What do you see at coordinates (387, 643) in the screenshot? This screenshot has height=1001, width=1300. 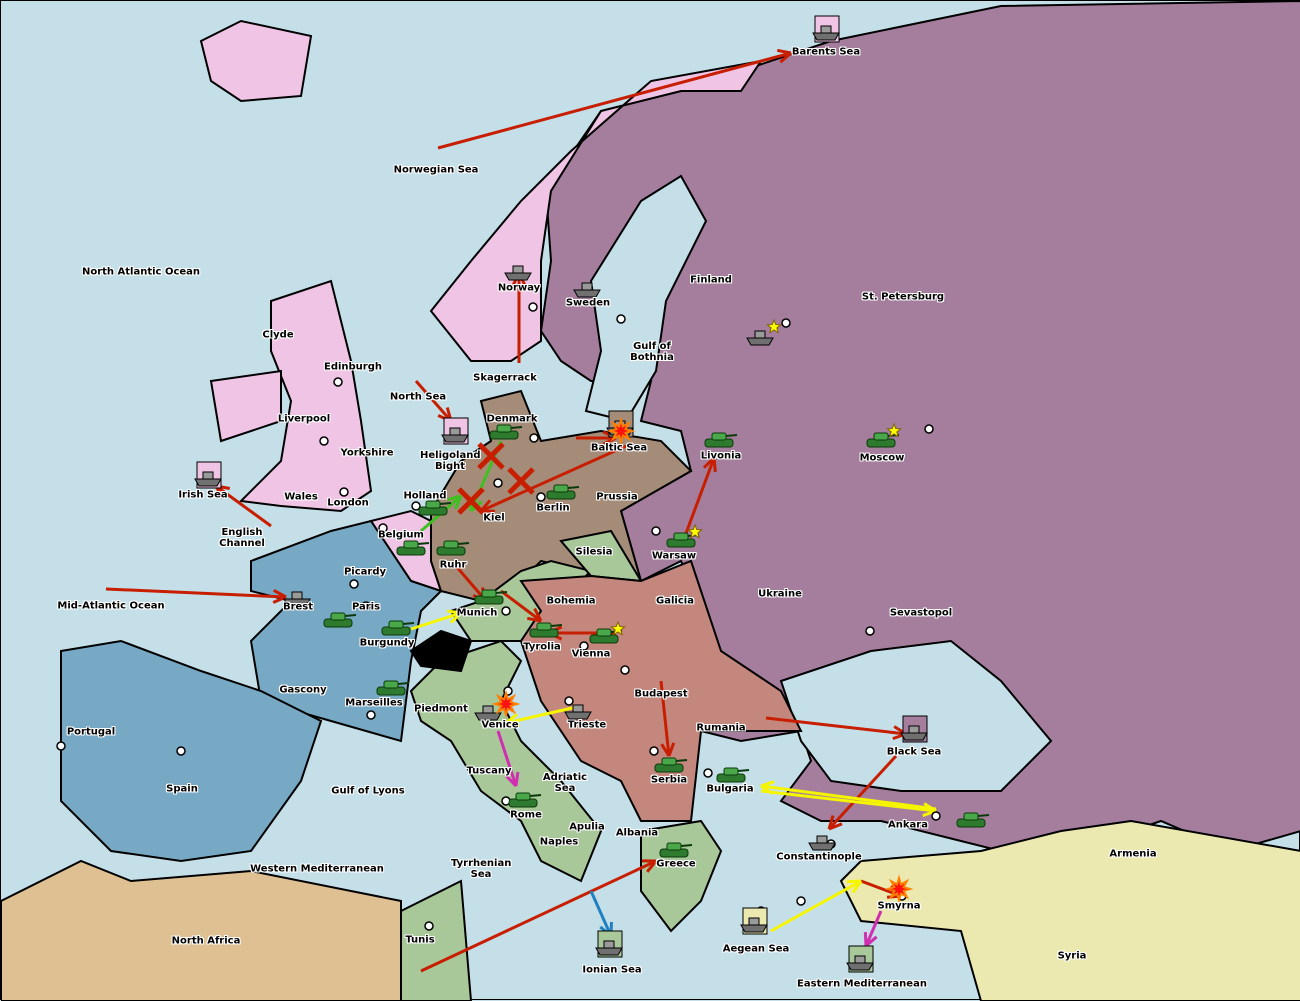 I see `province-label-burgundy: Burgundy` at bounding box center [387, 643].